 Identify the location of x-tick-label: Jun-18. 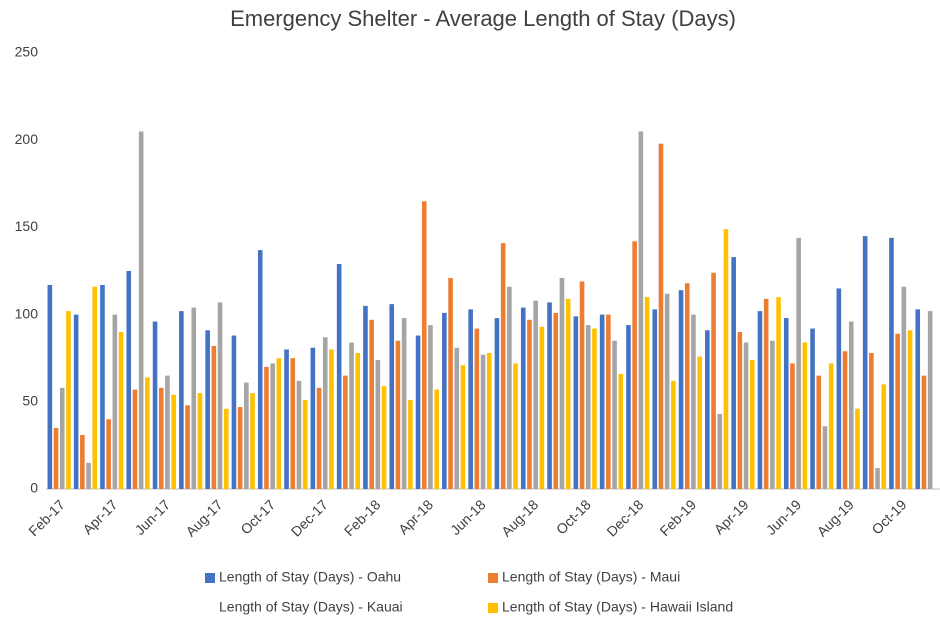
(468, 517).